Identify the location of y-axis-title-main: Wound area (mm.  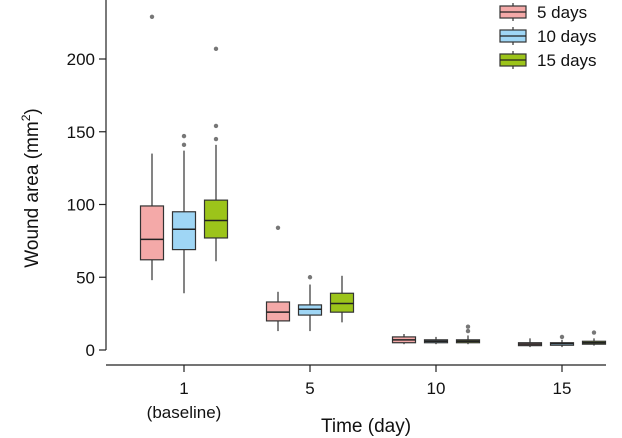
(32, 194).